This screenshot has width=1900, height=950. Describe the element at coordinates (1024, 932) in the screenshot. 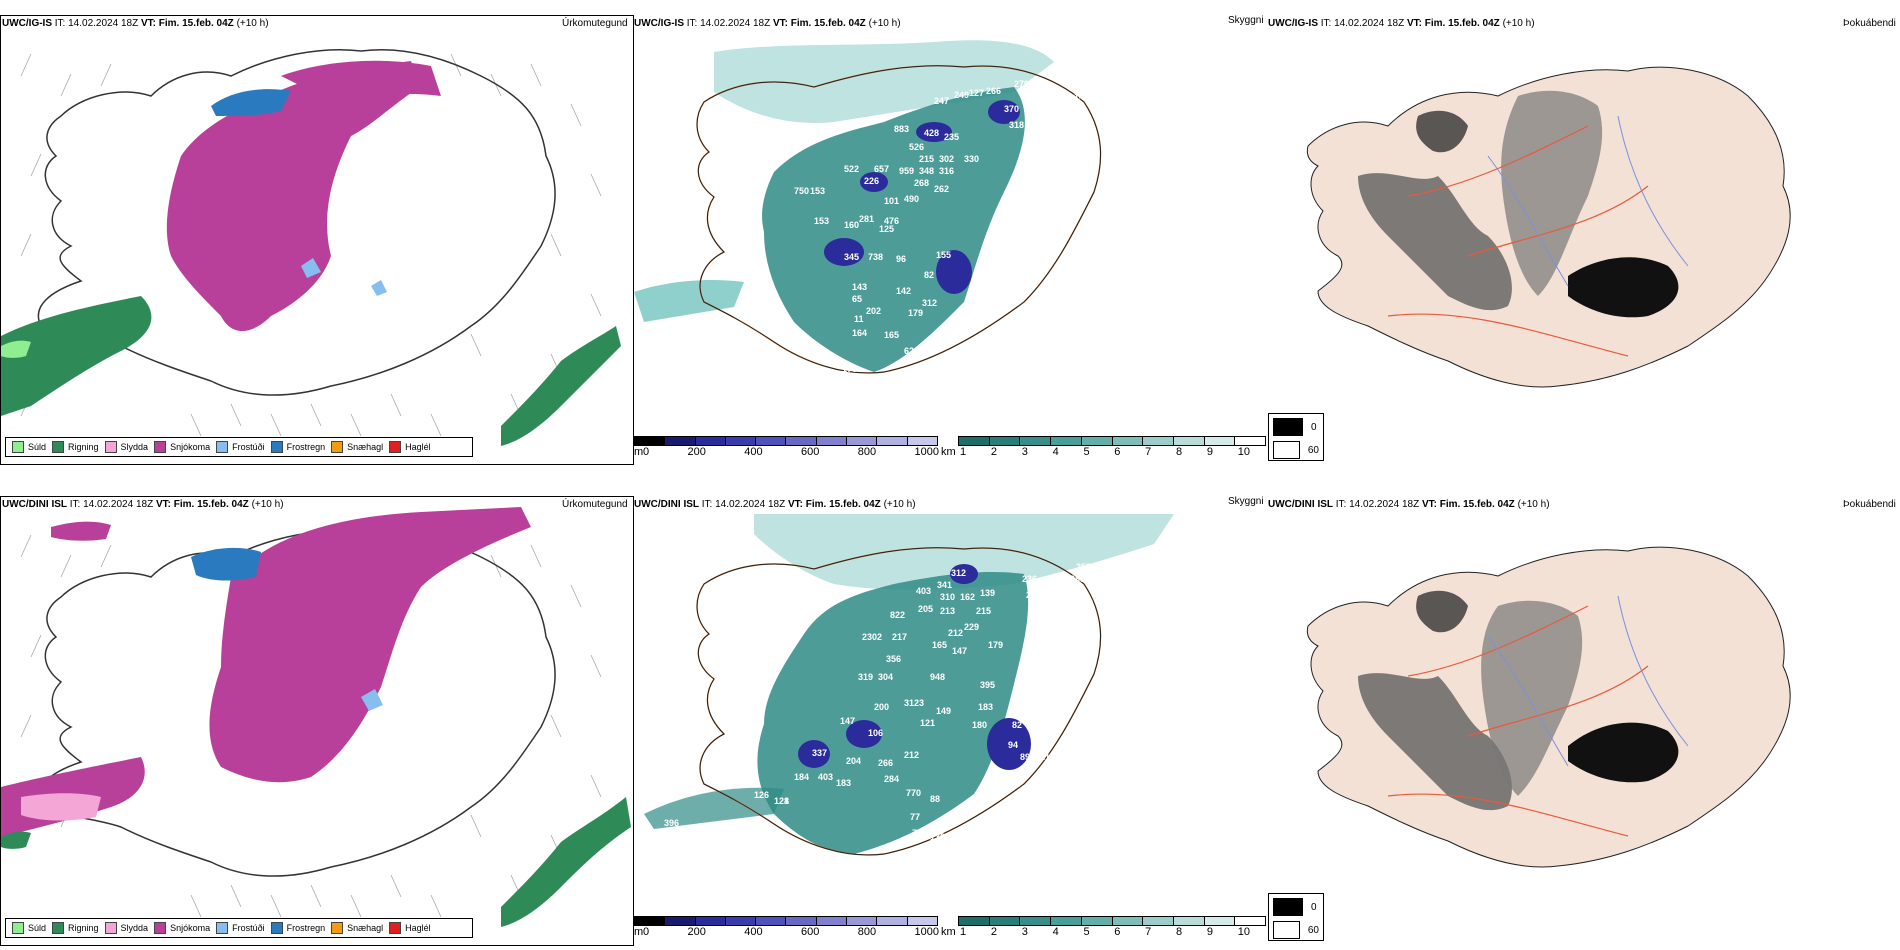

I see `tick-label: 3` at that location.